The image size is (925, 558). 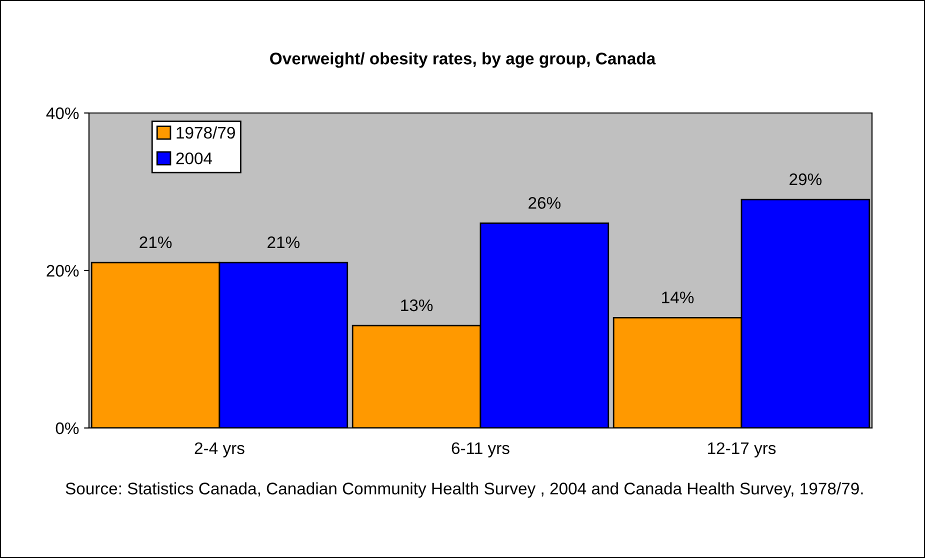 What do you see at coordinates (544, 203) in the screenshot?
I see `data-label: 26%` at bounding box center [544, 203].